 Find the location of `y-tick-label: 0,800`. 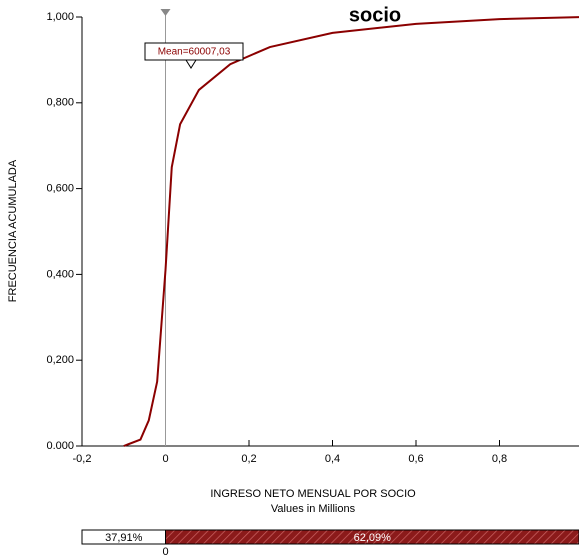

y-tick-label: 0,800 is located at coordinates (60, 103).